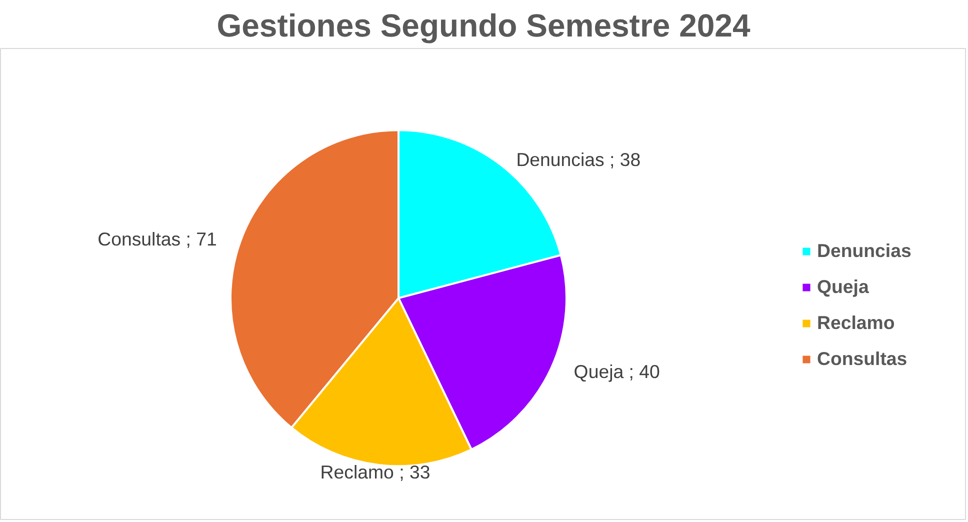 The width and height of the screenshot is (968, 522). What do you see at coordinates (483, 26) in the screenshot?
I see `chart-title: Gestiones Segundo Semestre 2024` at bounding box center [483, 26].